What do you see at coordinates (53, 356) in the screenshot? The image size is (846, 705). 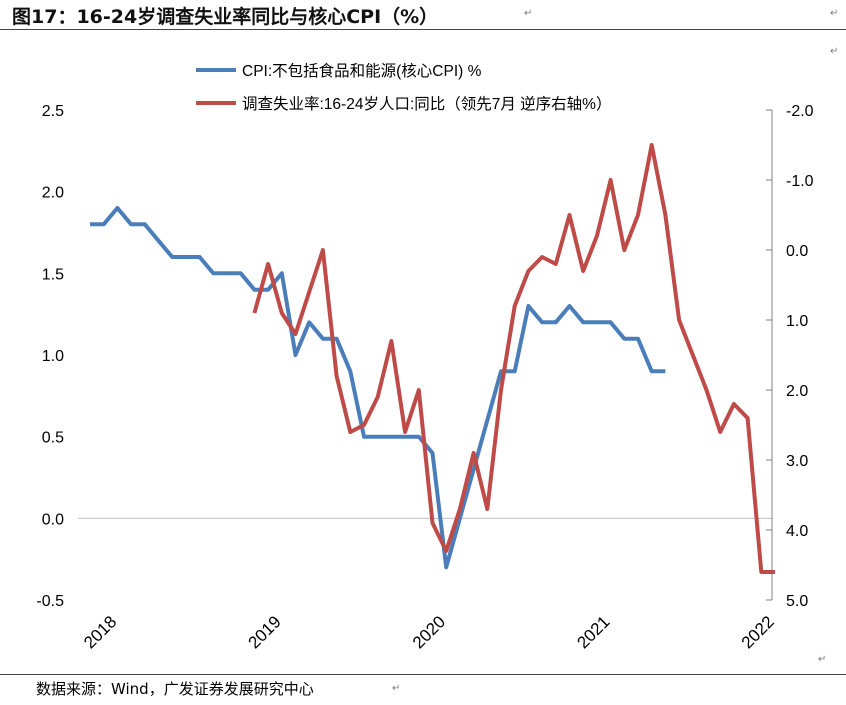 I see `y-left-tick-label: 1.0` at bounding box center [53, 356].